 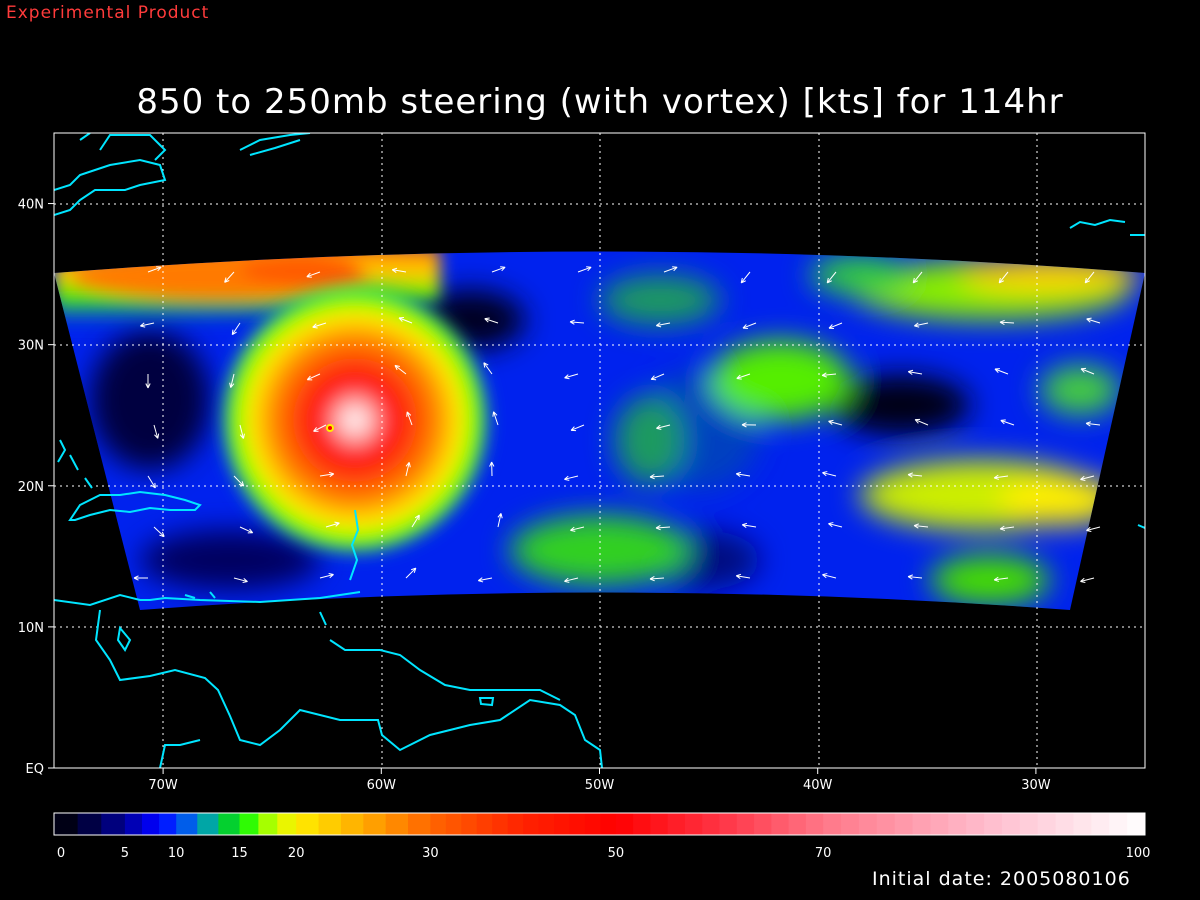 What do you see at coordinates (601, 836) in the screenshot?
I see `color-scale-bar: 0 5 10 15 20 30 50 70 100` at bounding box center [601, 836].